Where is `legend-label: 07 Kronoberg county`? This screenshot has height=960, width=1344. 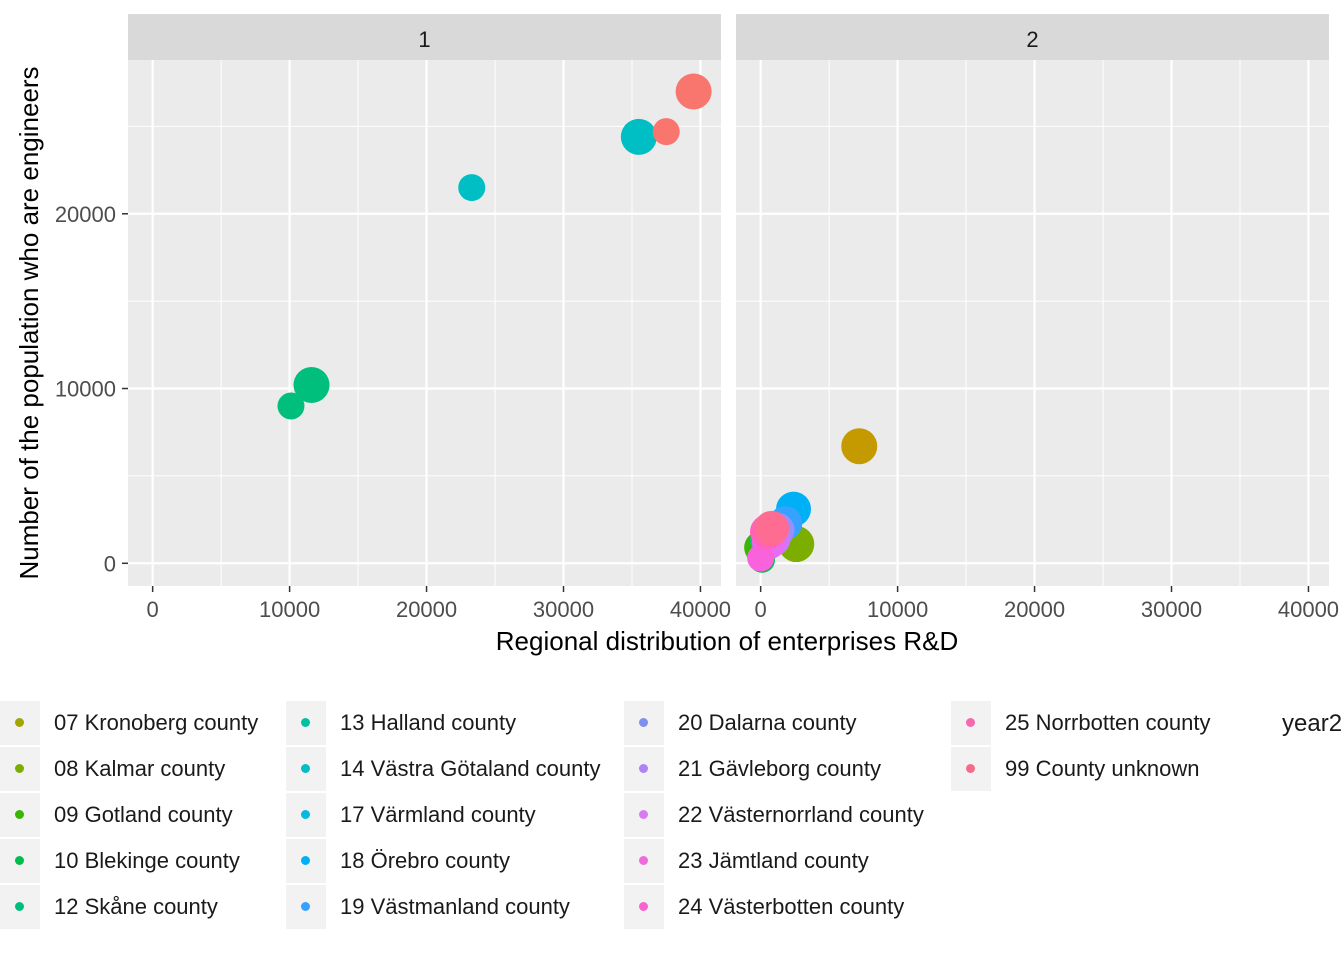
legend-label: 07 Kronoberg county is located at coordinates (156, 722).